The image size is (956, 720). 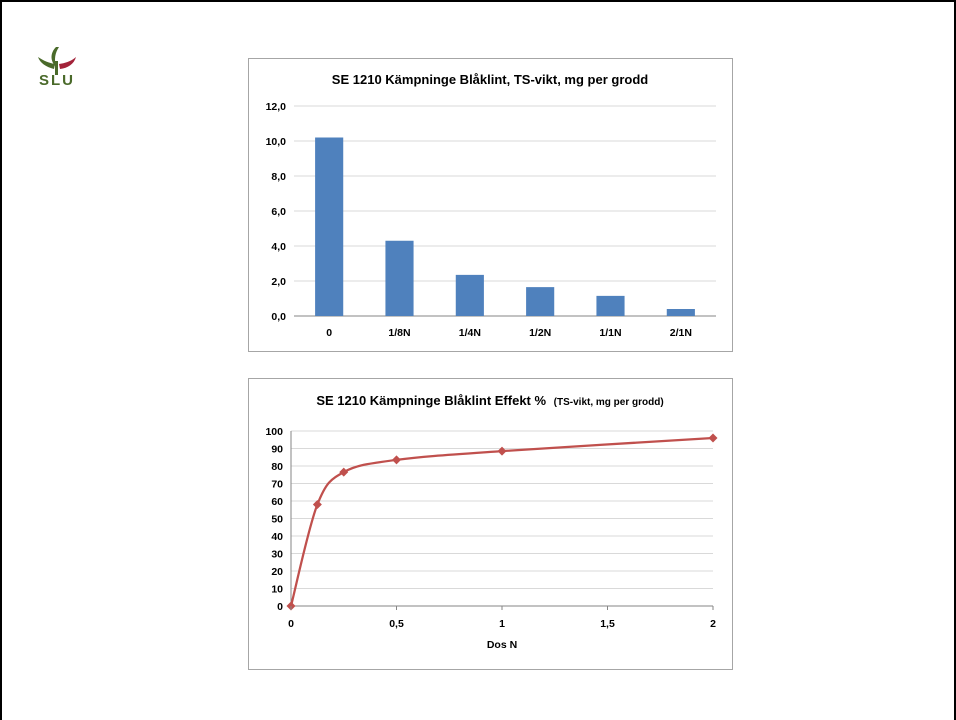 I want to click on bar-chart-y-tick-label: 8,0, so click(x=278, y=177).